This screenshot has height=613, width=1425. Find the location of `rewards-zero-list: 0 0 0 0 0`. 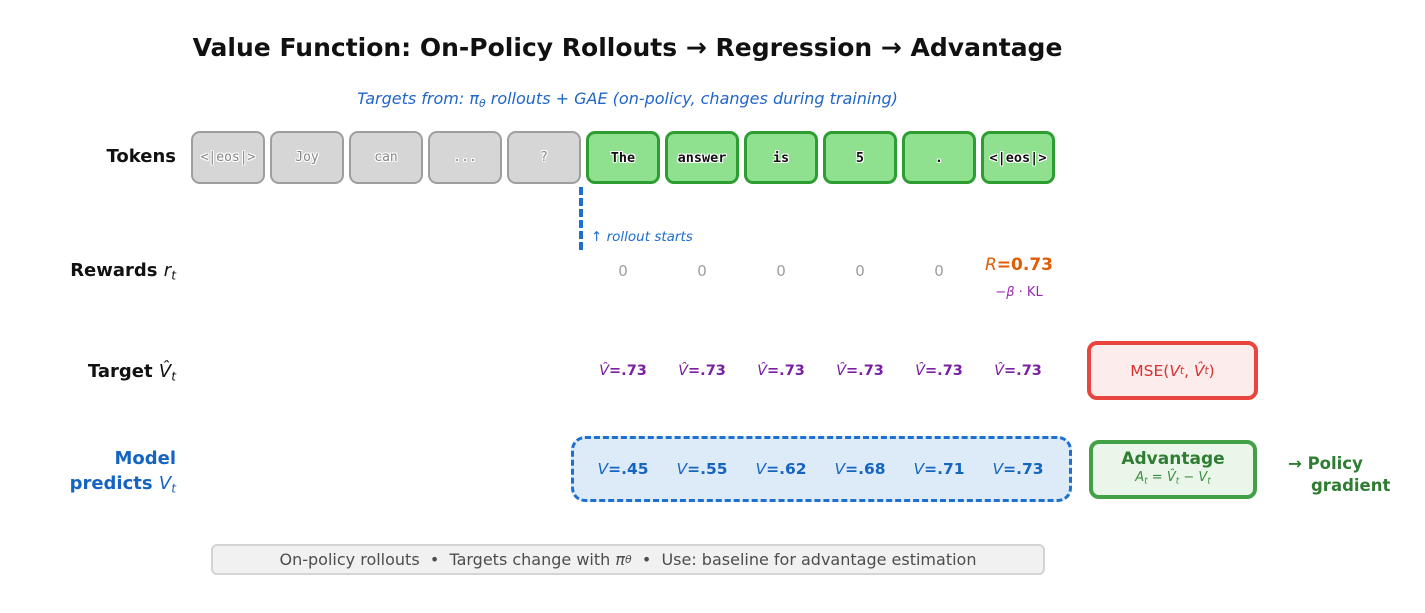

rewards-zero-list: 0 0 0 0 0 is located at coordinates (781, 271).